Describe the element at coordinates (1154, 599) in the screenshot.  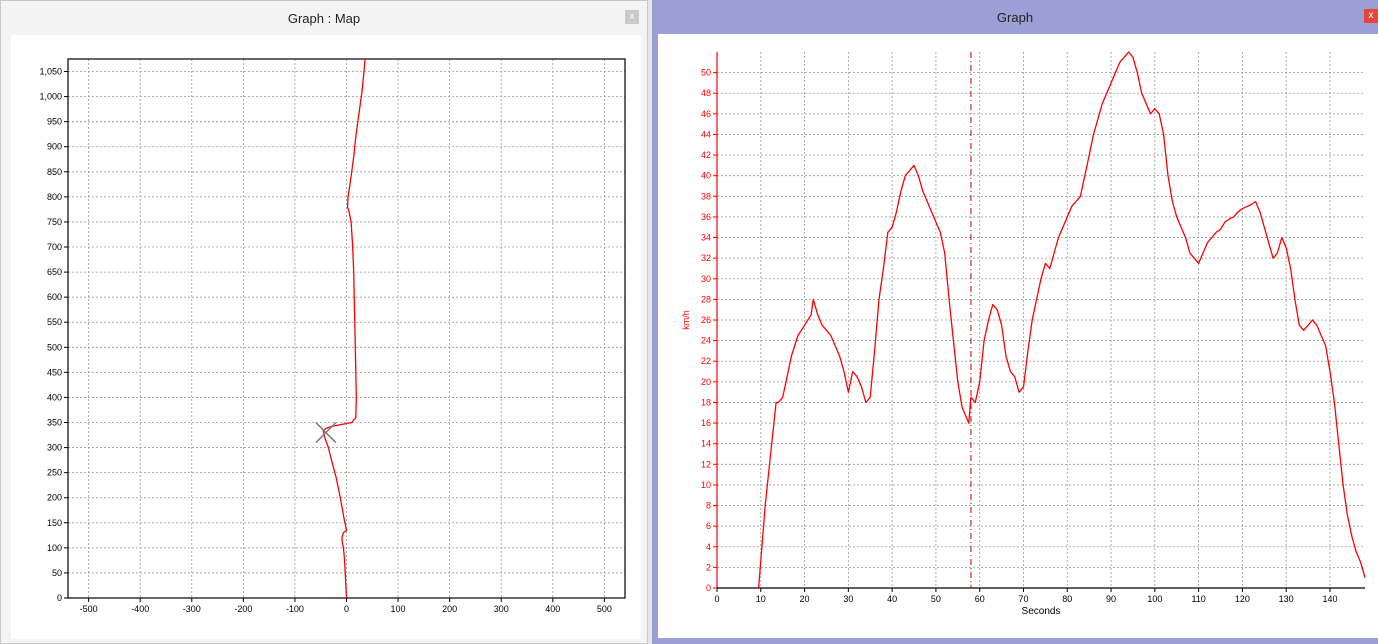
I see `speed-x-tick-label: 100` at that location.